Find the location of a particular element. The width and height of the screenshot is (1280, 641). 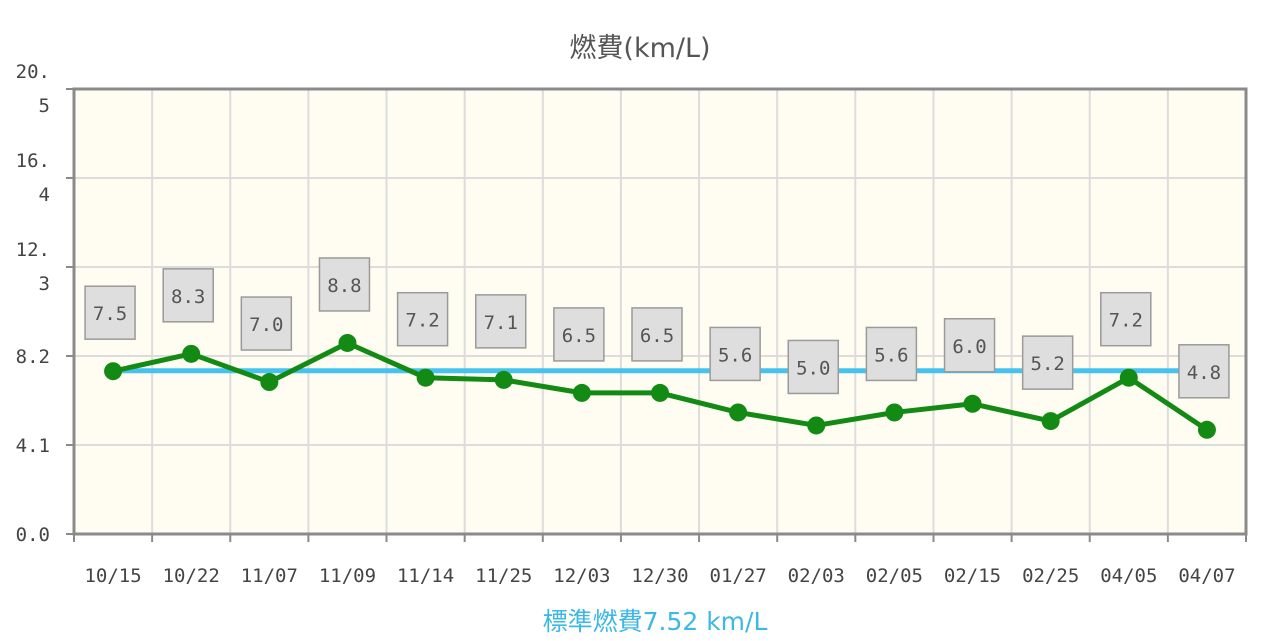

y-tick-label: 4 is located at coordinates (44, 195).